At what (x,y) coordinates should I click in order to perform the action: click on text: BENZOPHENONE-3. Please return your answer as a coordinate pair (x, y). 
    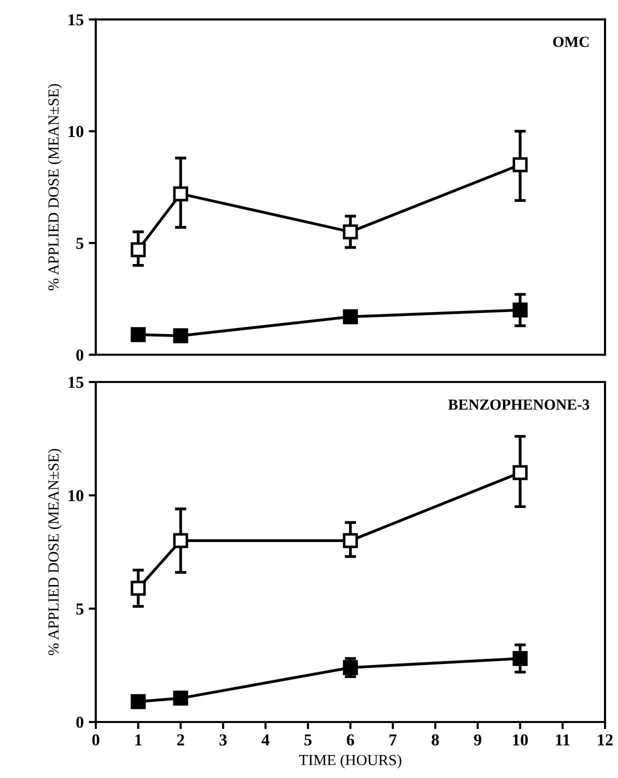
    Looking at the image, I should click on (519, 404).